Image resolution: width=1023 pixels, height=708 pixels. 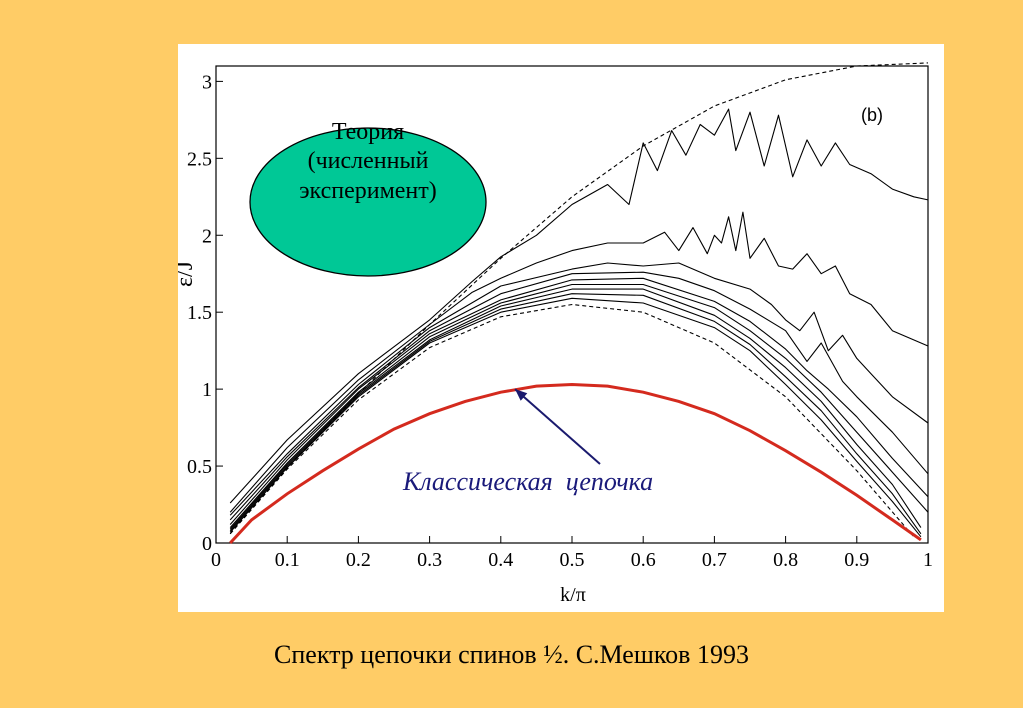 I want to click on x-tick-label: 0.1, so click(x=287, y=560).